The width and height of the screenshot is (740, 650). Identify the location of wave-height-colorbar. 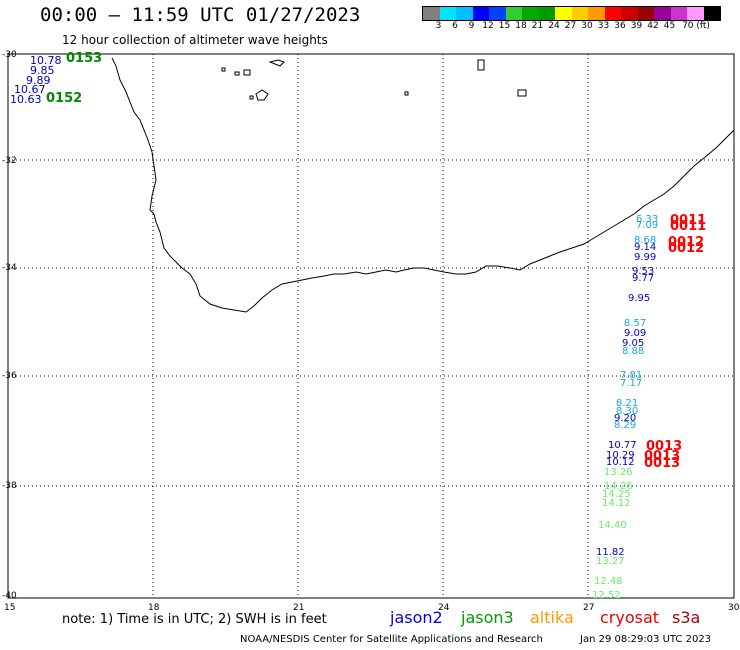
(571, 13).